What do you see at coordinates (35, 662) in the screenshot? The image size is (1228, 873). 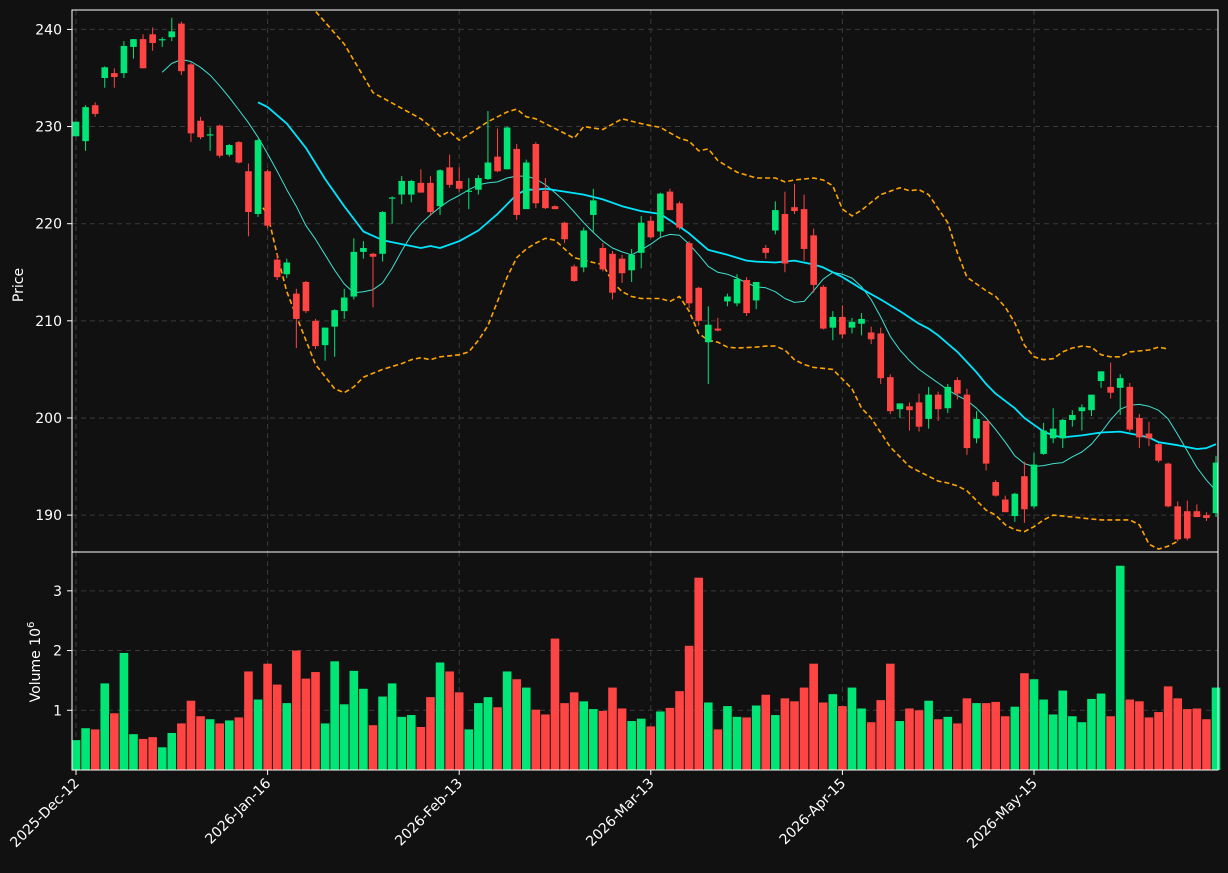 I see `volume-axis-title: Volume 106` at bounding box center [35, 662].